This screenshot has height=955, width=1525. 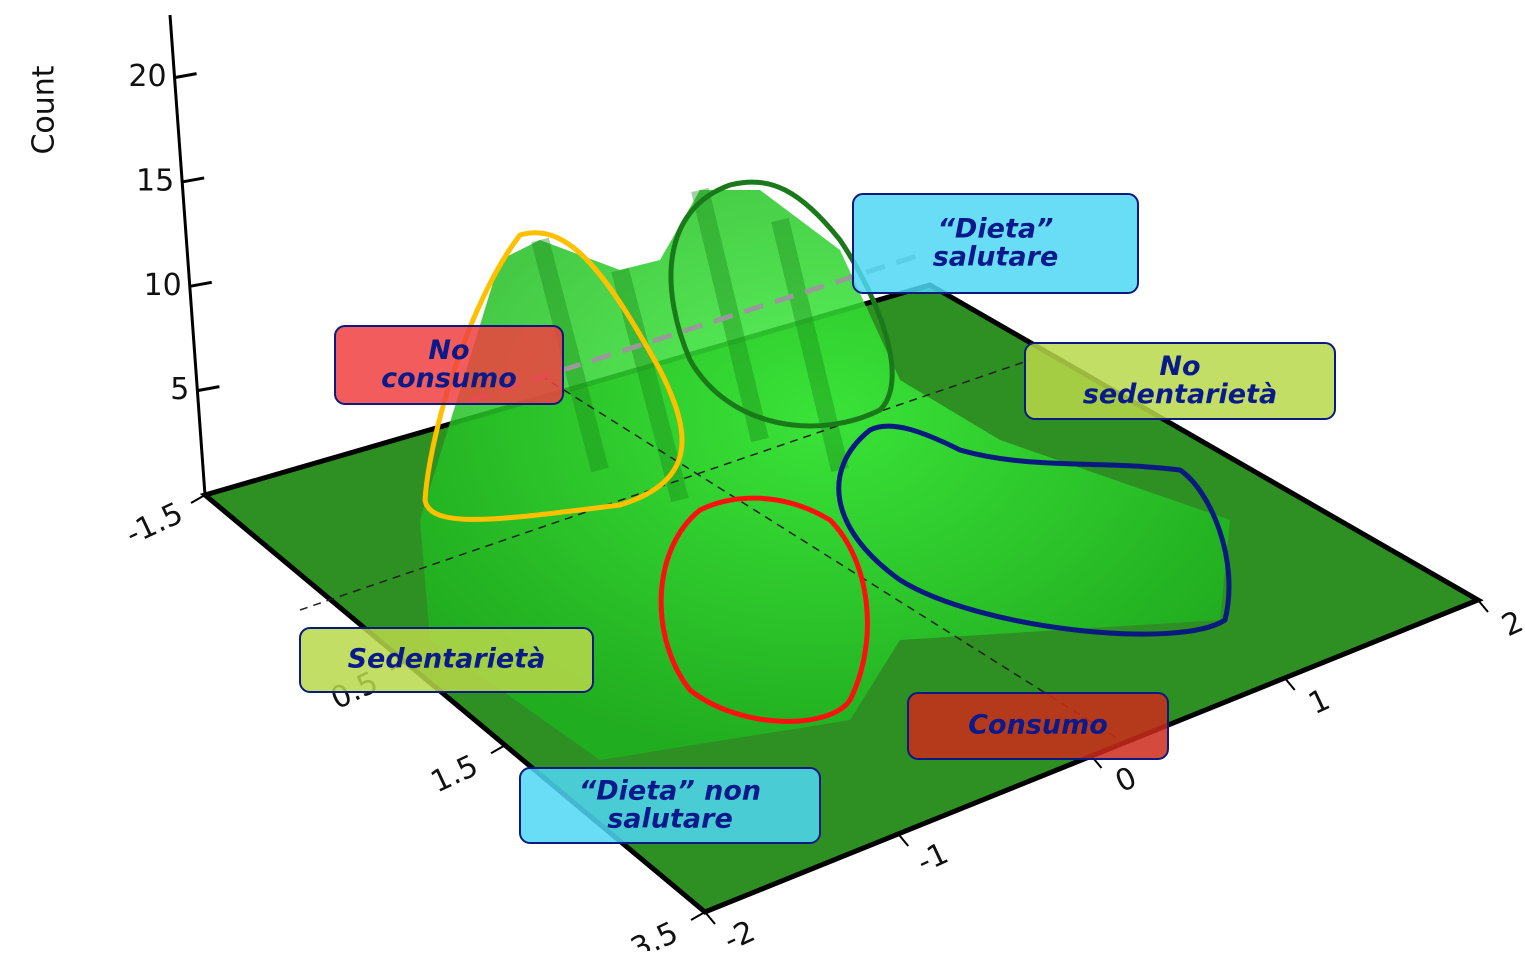 I want to click on annotation: No sedentarietà, so click(x=1180, y=380).